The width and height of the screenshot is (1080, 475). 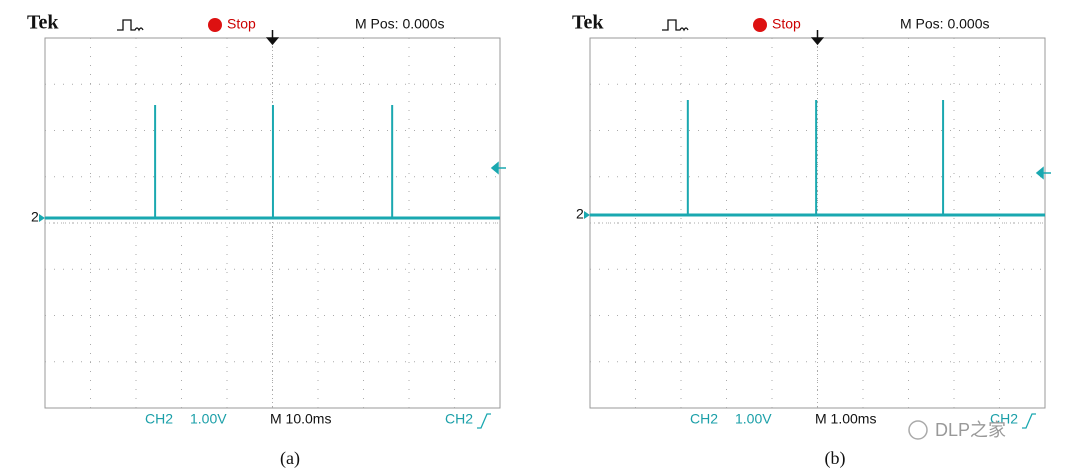 I want to click on watermark: DLP之家, so click(x=970, y=430).